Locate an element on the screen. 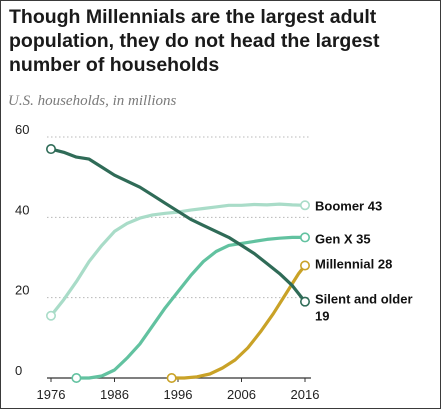  chart-title-line-2: population, they do not head the largest is located at coordinates (194, 41).